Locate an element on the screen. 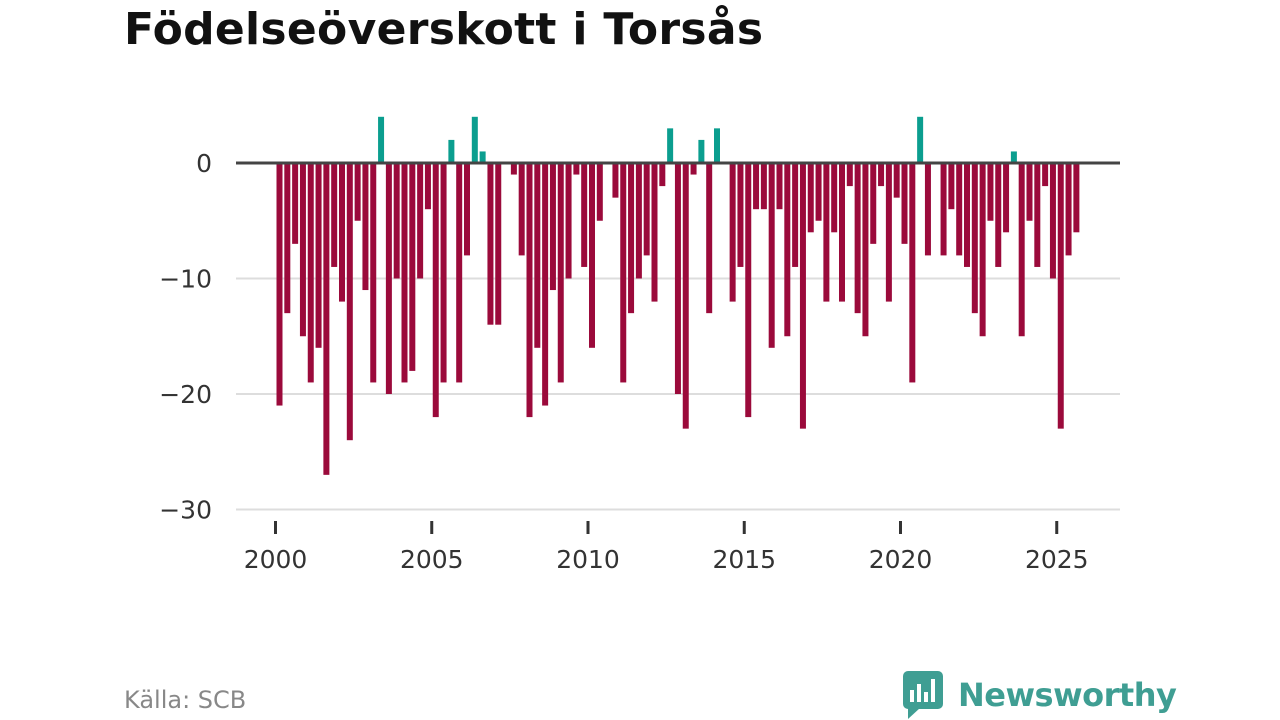 The image size is (1280, 720). source-text: Källa: SCB is located at coordinates (185, 700).